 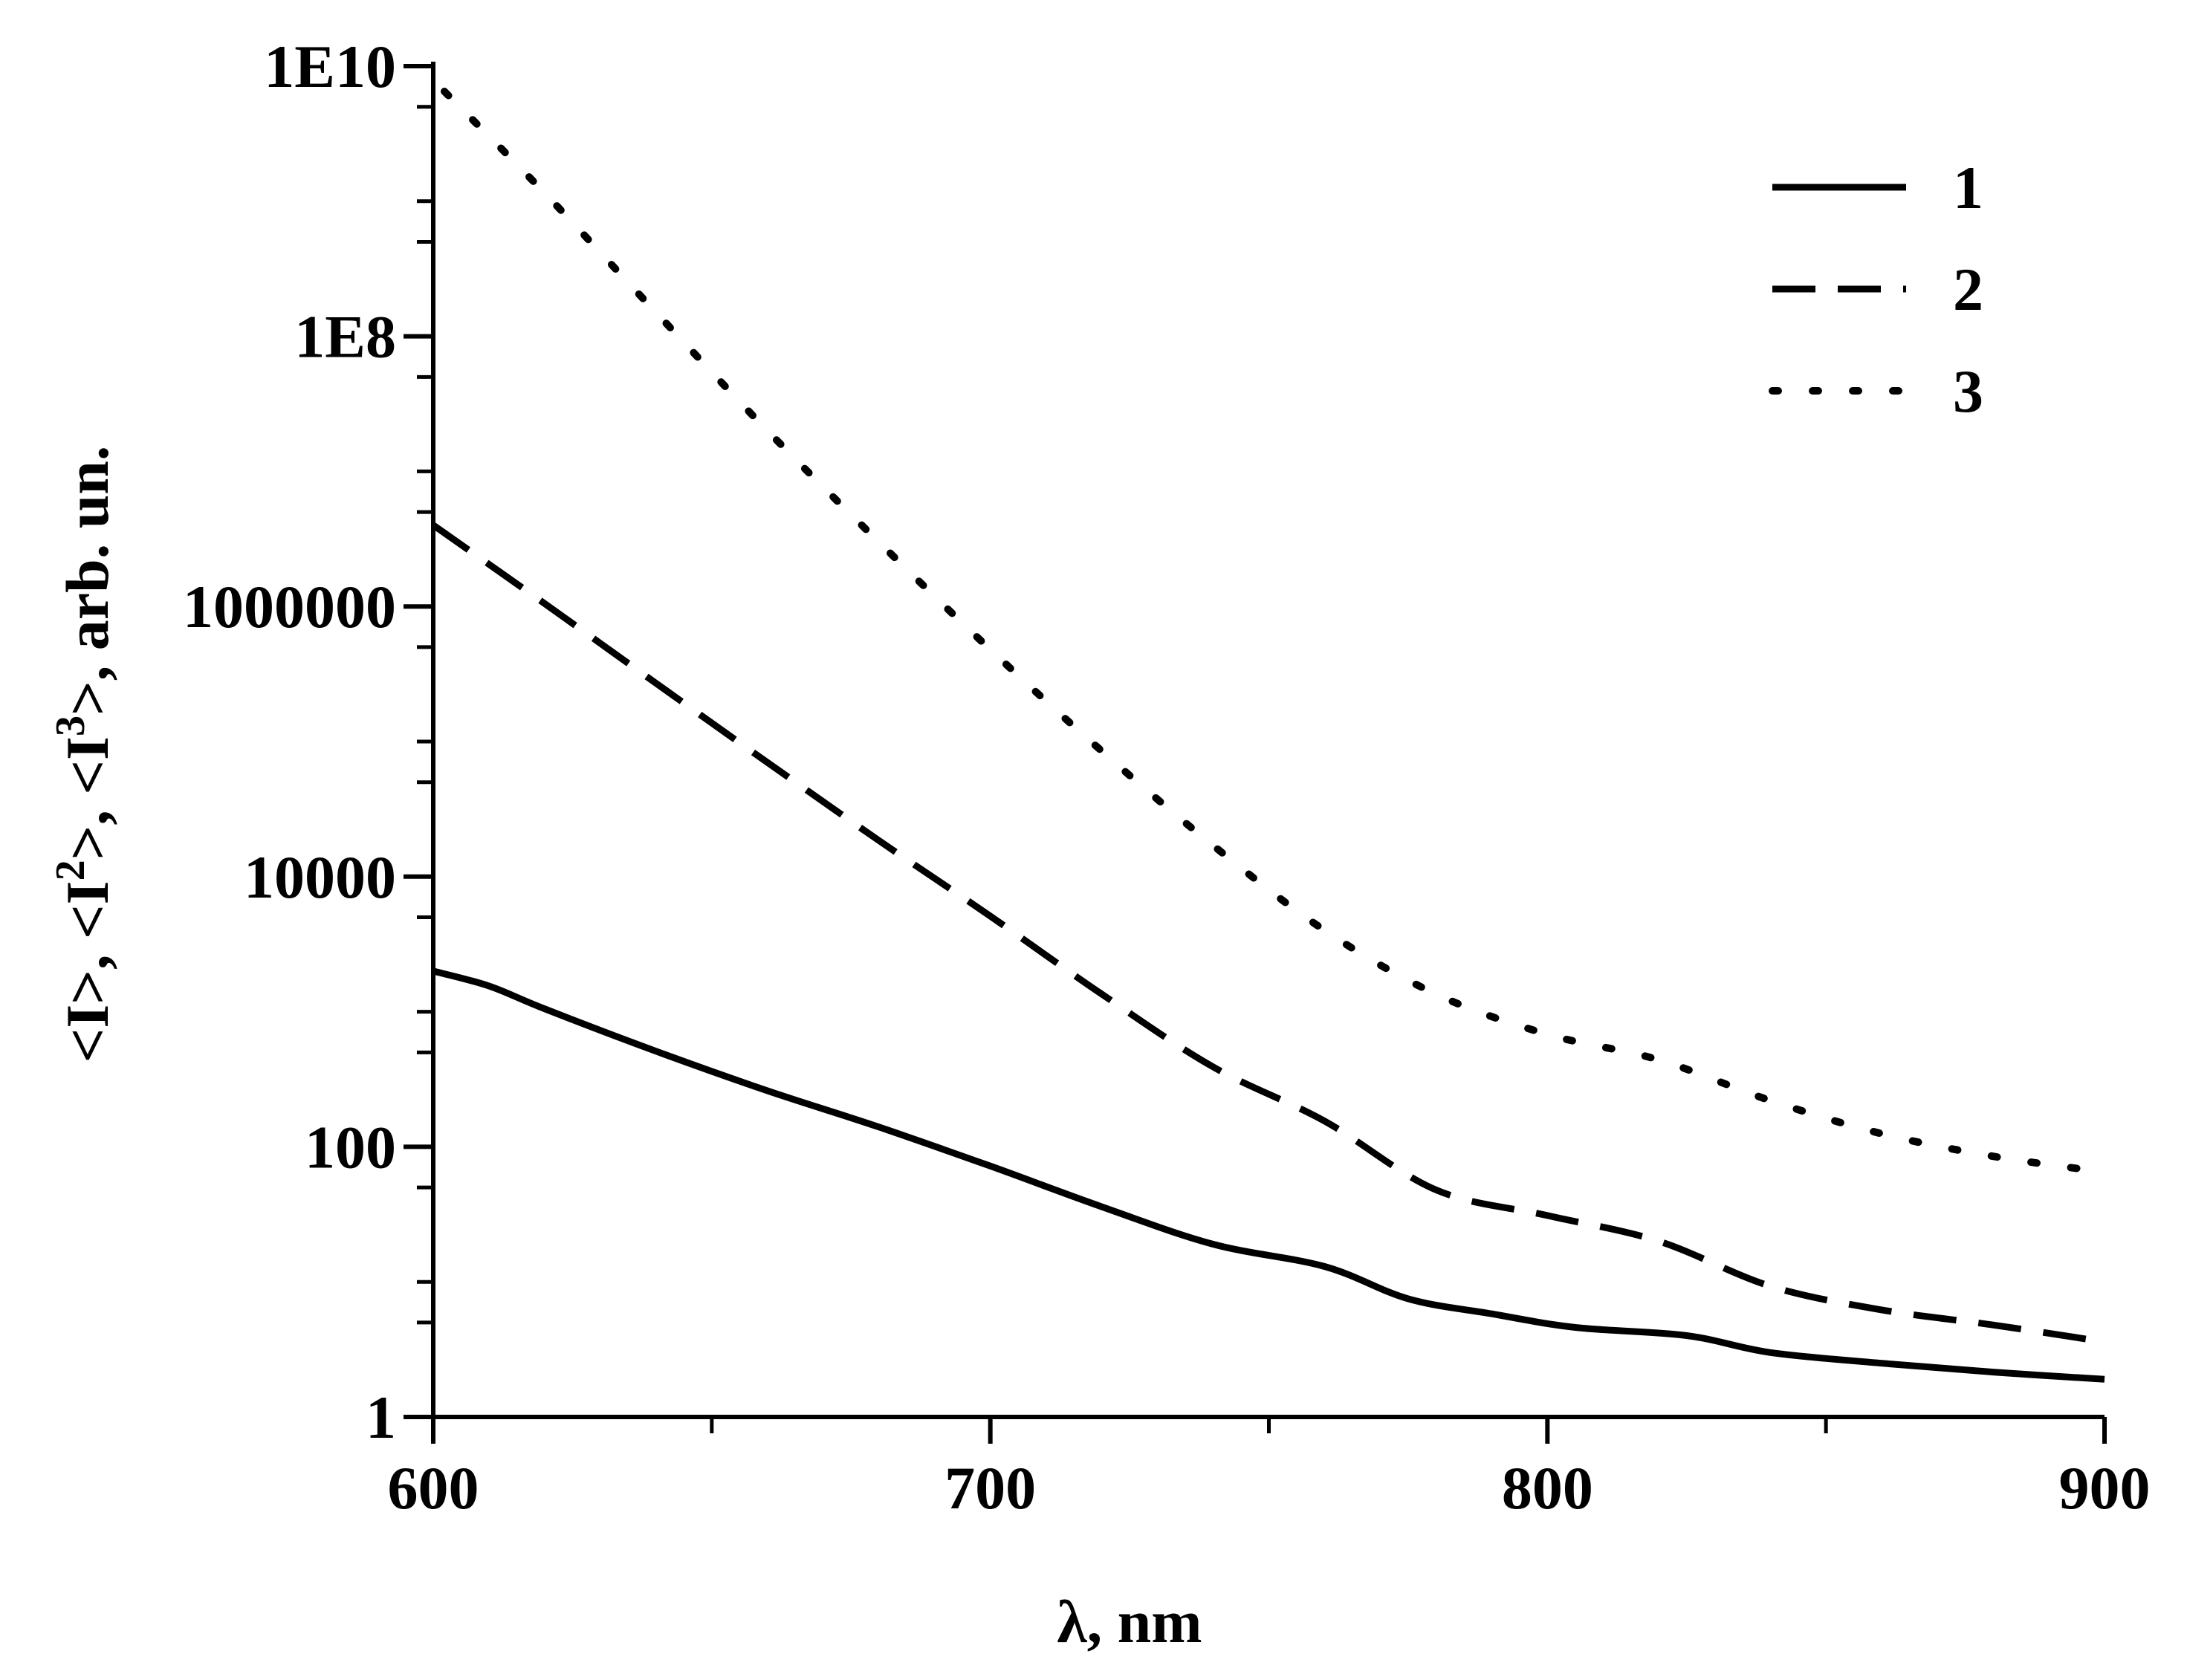 I want to click on y-title-part-3: >, arb. un., so click(x=87, y=581).